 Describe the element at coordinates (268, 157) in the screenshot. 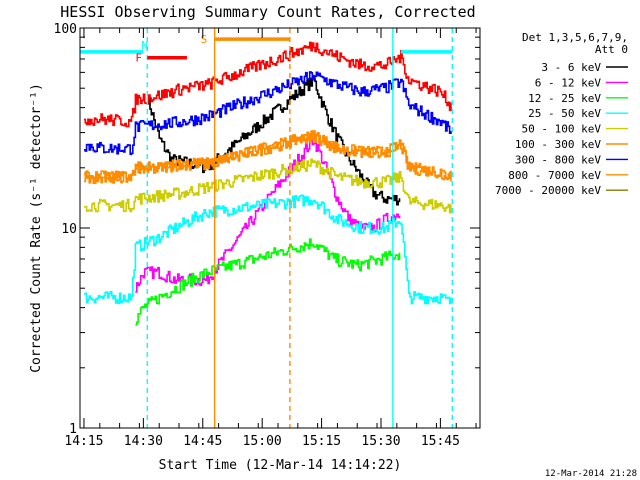

I see `series-line-800-7000-kev` at that location.